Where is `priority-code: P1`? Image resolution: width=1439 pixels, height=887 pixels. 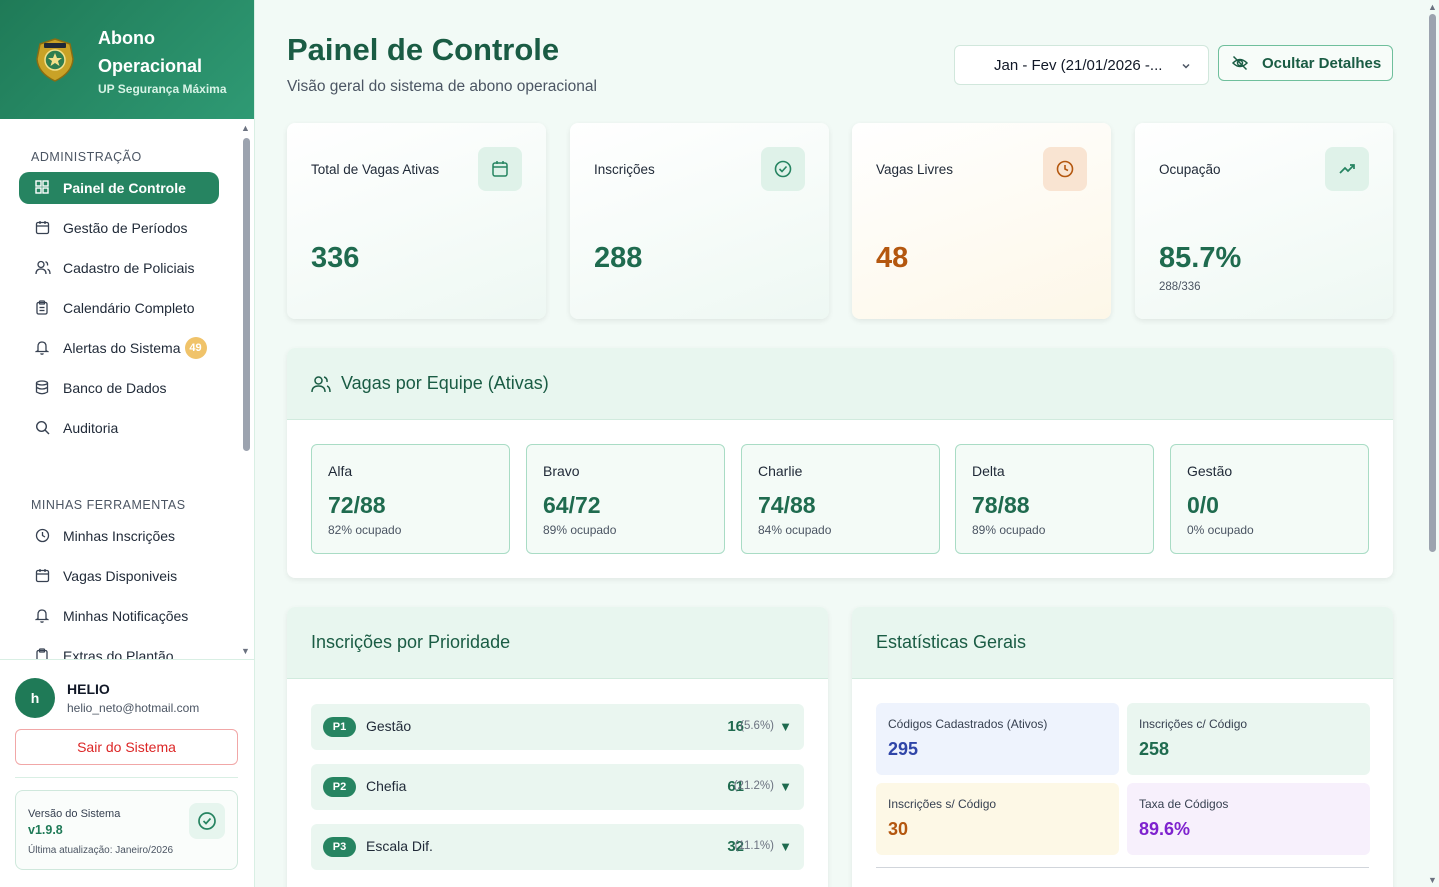 priority-code: P1 is located at coordinates (339, 727).